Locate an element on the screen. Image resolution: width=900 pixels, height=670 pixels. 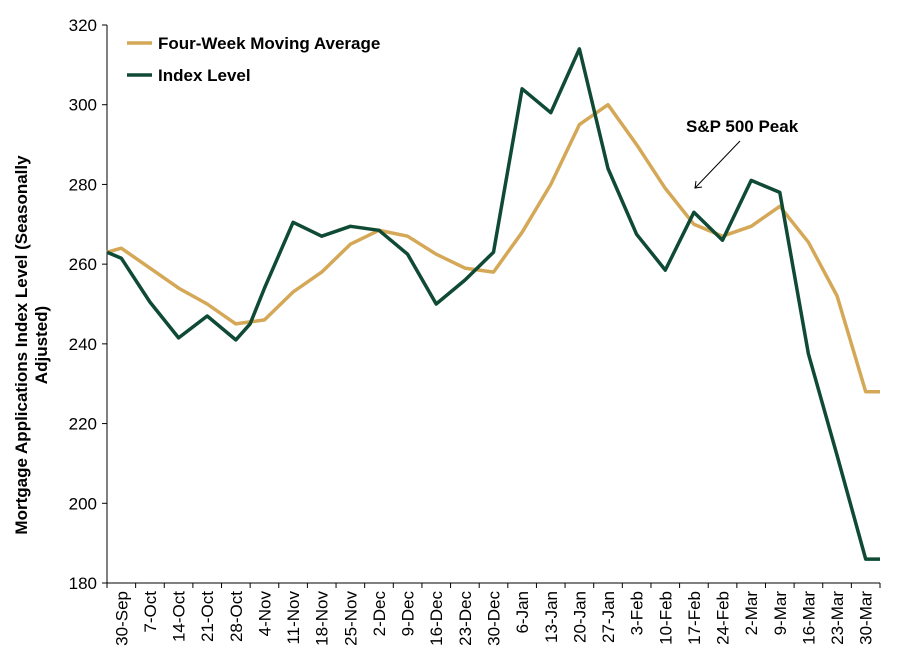
y-tick-label: 240 is located at coordinates (83, 344).